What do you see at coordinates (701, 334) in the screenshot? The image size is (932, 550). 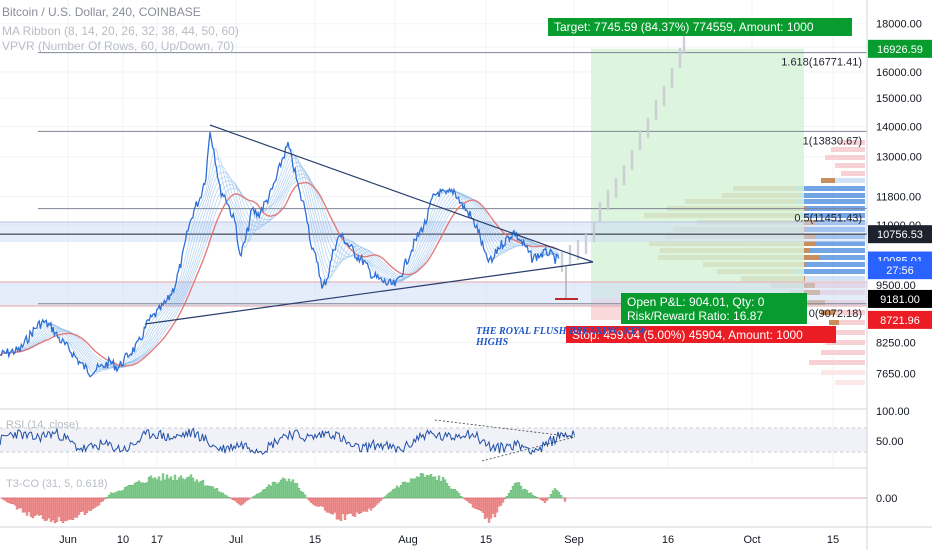 I see `stop-box` at bounding box center [701, 334].